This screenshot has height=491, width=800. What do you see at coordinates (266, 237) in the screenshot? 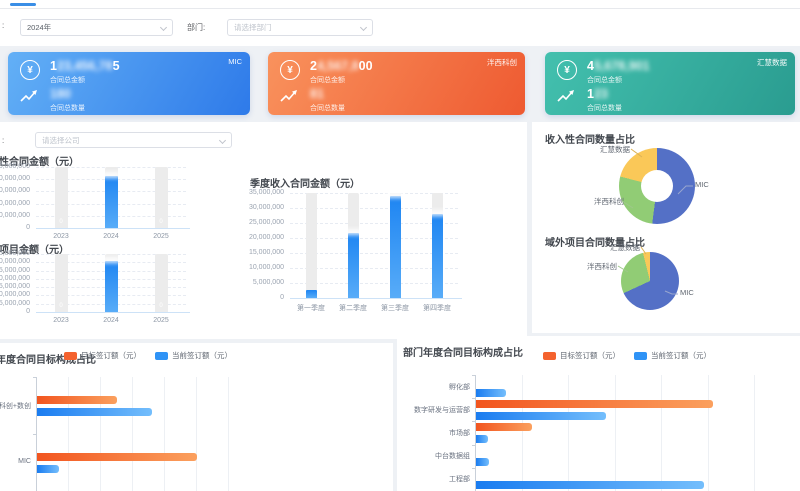
I see `y-tick-label: 20,000,000` at bounding box center [266, 237].